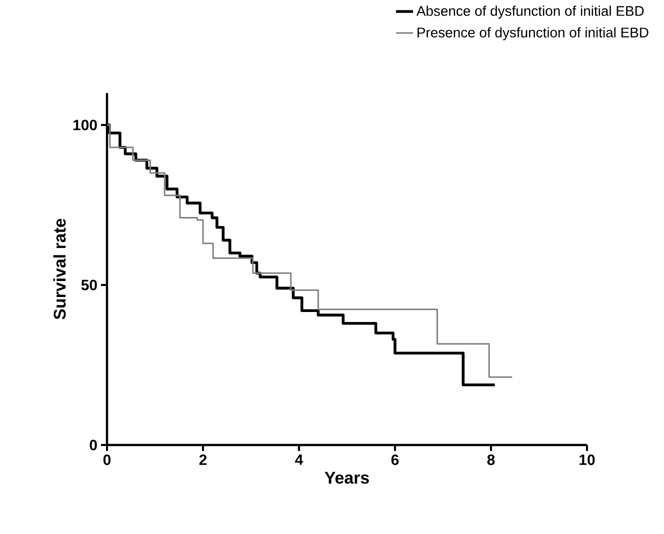 Image resolution: width=664 pixels, height=534 pixels. What do you see at coordinates (299, 459) in the screenshot?
I see `x-tick-label: 4` at bounding box center [299, 459].